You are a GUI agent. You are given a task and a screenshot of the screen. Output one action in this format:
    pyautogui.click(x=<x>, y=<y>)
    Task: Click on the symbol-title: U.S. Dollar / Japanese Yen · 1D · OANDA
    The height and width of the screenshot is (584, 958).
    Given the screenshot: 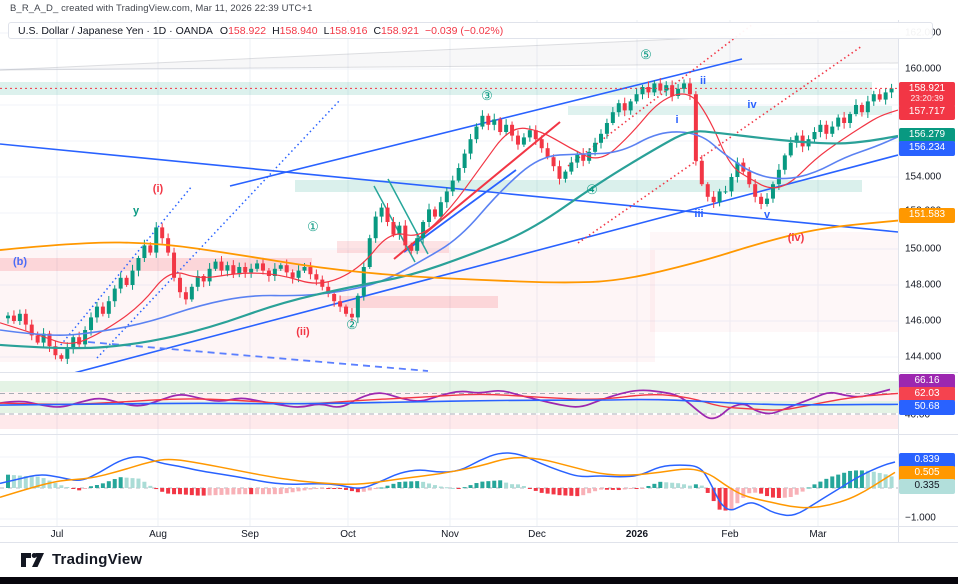 What is the action you would take?
    pyautogui.click(x=115, y=30)
    